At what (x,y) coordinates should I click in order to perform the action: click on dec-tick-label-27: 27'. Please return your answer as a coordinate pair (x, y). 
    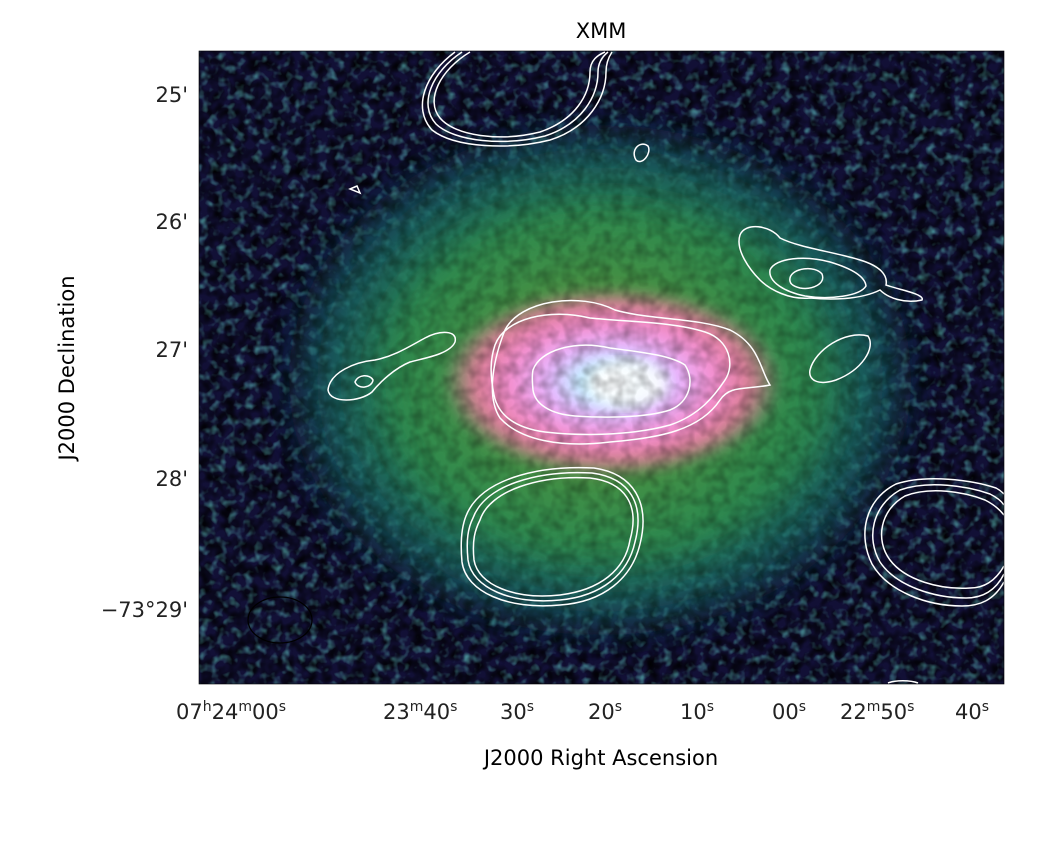
    Looking at the image, I should click on (172, 350).